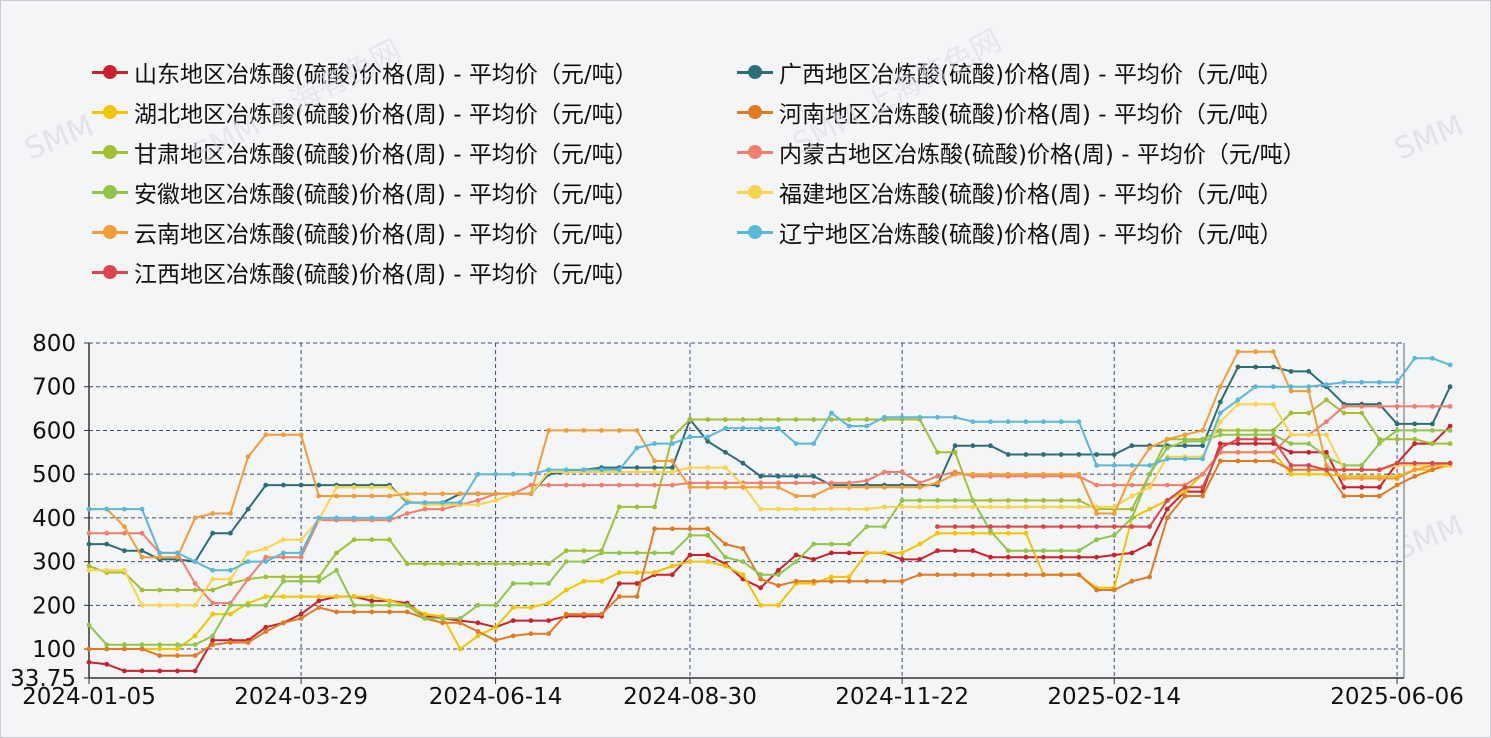 This screenshot has height=738, width=1491. What do you see at coordinates (365, 192) in the screenshot?
I see `legend-item: 安徽地区冶炼酸(硫酸)价格(周) - 平均价（元/吨）` at bounding box center [365, 192].